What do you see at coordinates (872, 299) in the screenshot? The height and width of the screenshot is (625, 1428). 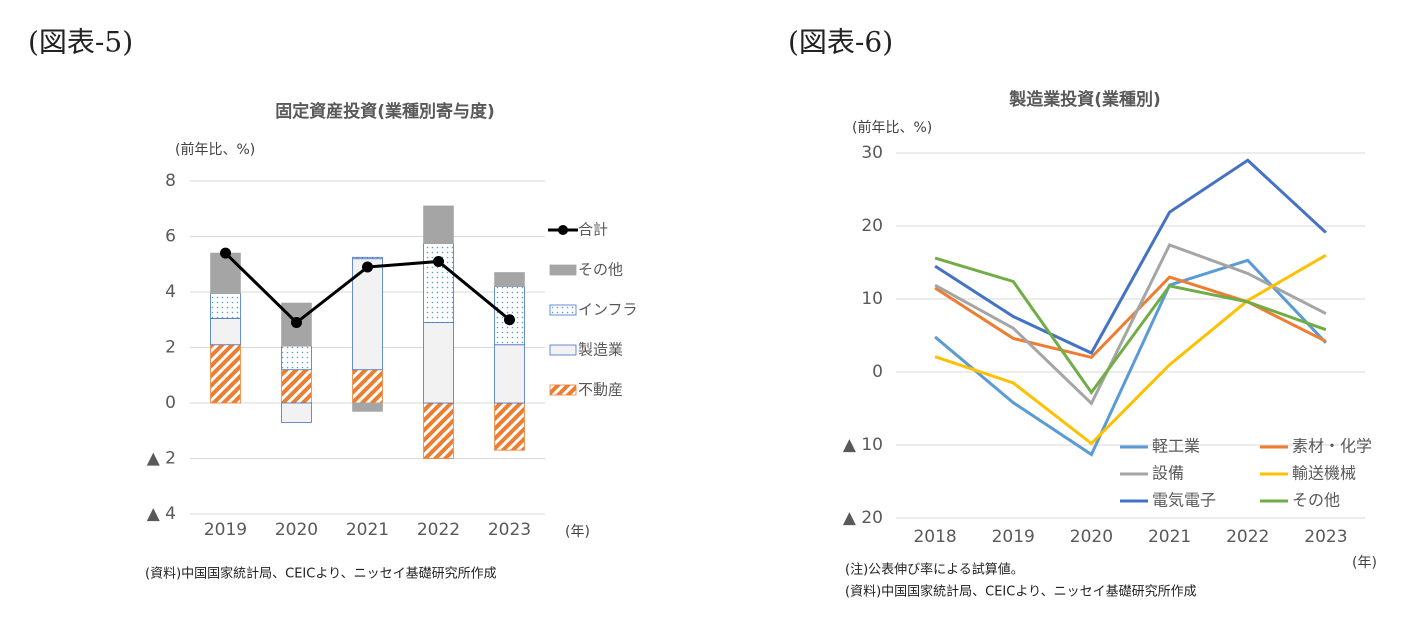 I see `y-tick-label: 10` at bounding box center [872, 299].